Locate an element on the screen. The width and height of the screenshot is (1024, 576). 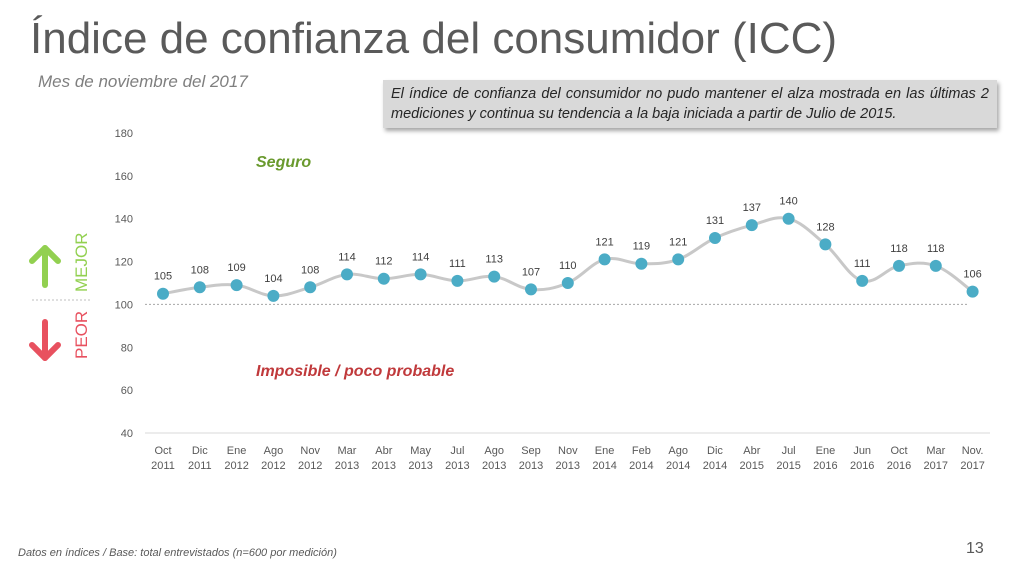
up-arrow-icon is located at coordinates (45, 266).